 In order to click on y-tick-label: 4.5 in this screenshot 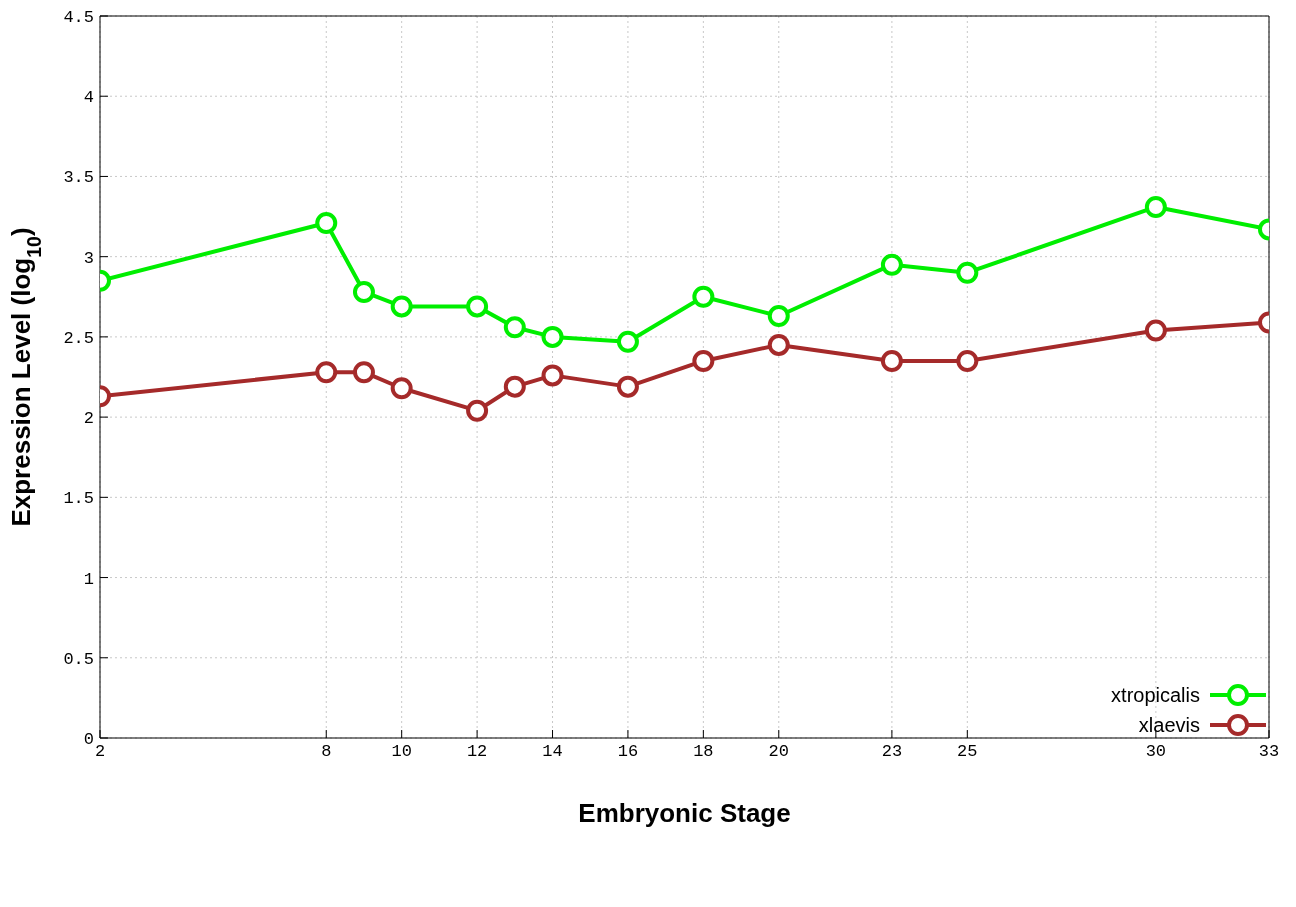, I will do `click(78, 18)`.